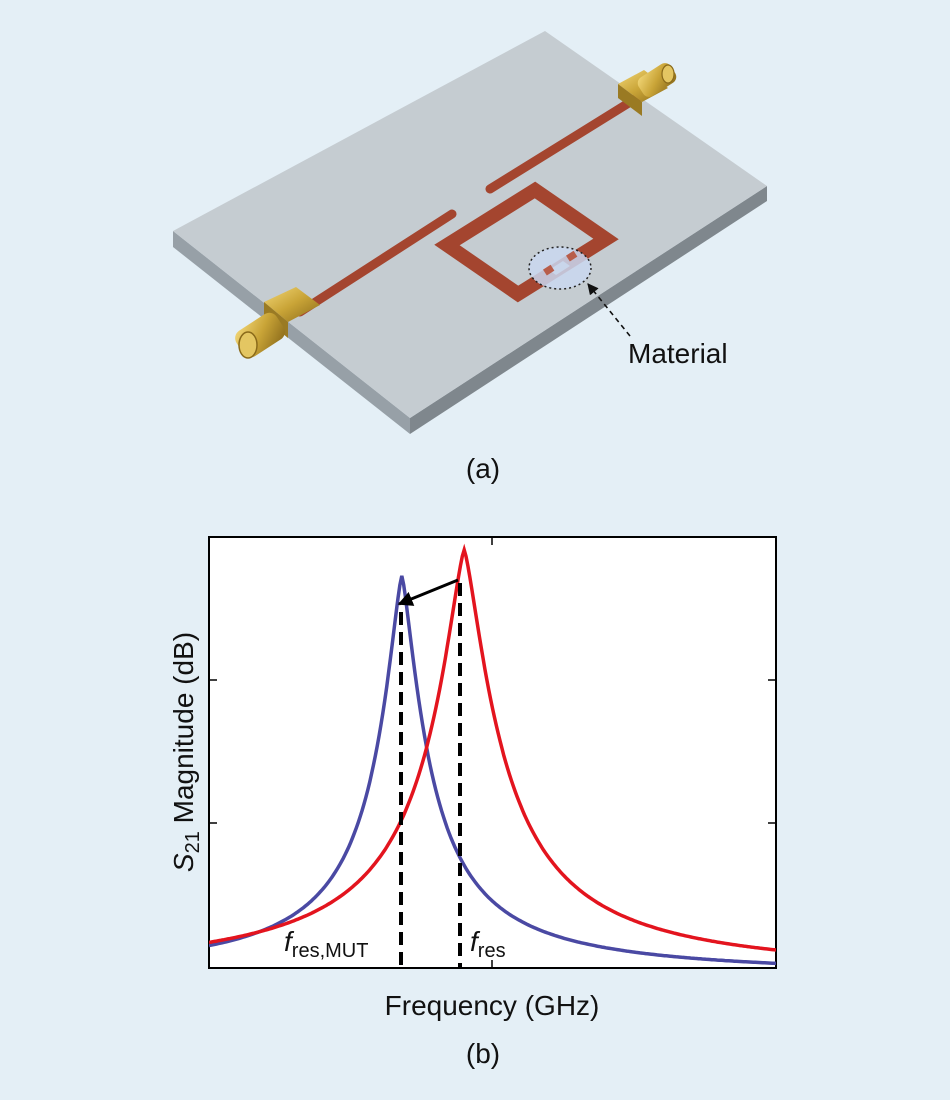 Image resolution: width=950 pixels, height=1100 pixels. I want to click on panel-a-caption: (a), so click(483, 468).